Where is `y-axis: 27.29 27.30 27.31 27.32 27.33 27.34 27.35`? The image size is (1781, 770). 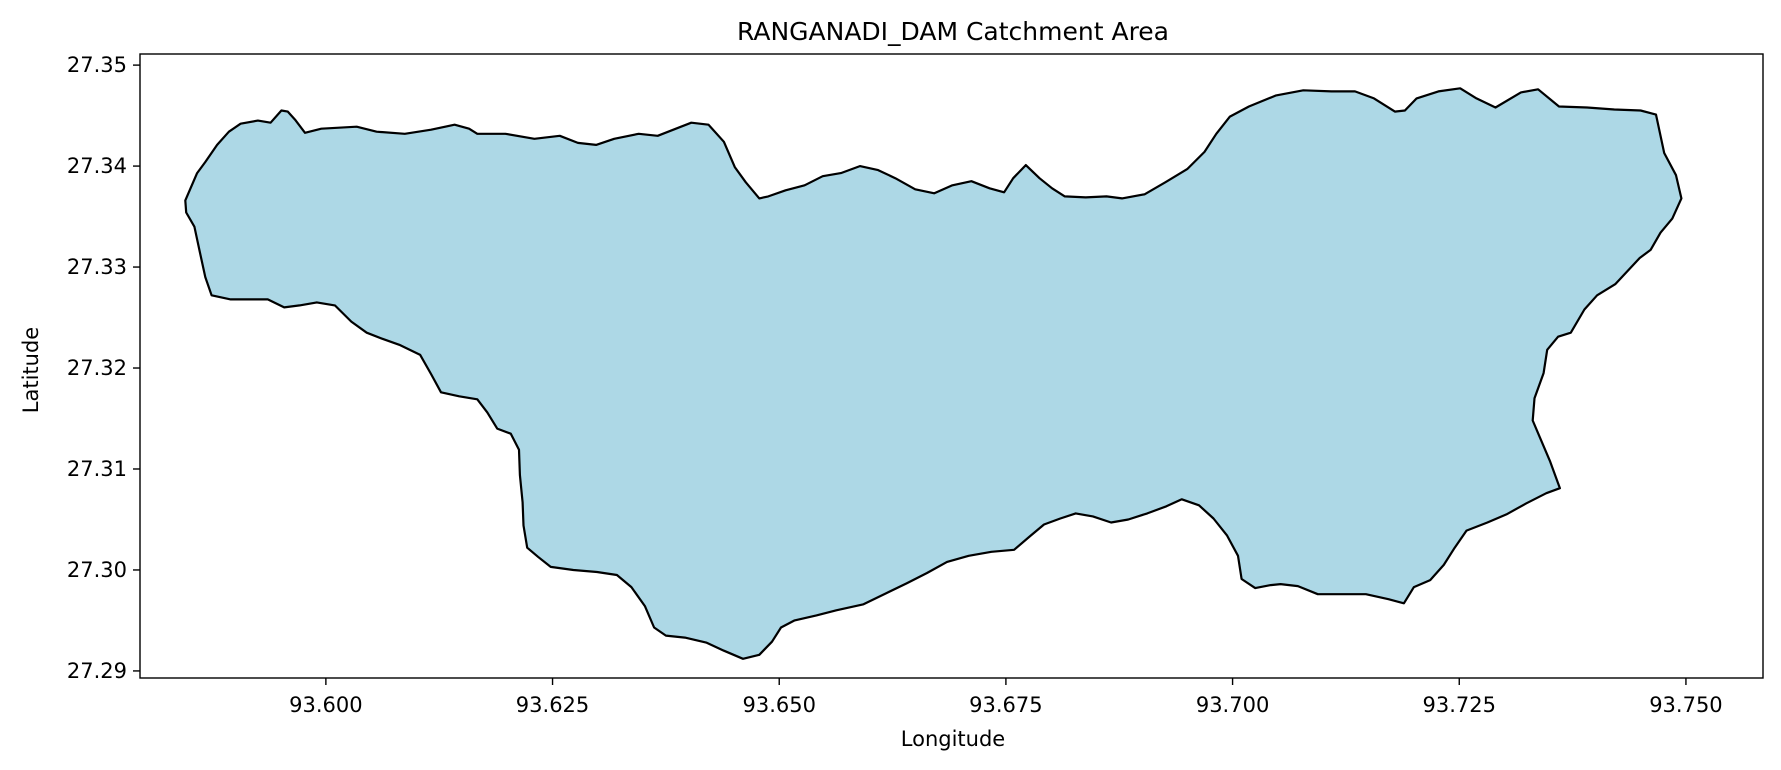 y-axis: 27.29 27.30 27.31 27.32 27.33 27.34 27.35 is located at coordinates (103, 368).